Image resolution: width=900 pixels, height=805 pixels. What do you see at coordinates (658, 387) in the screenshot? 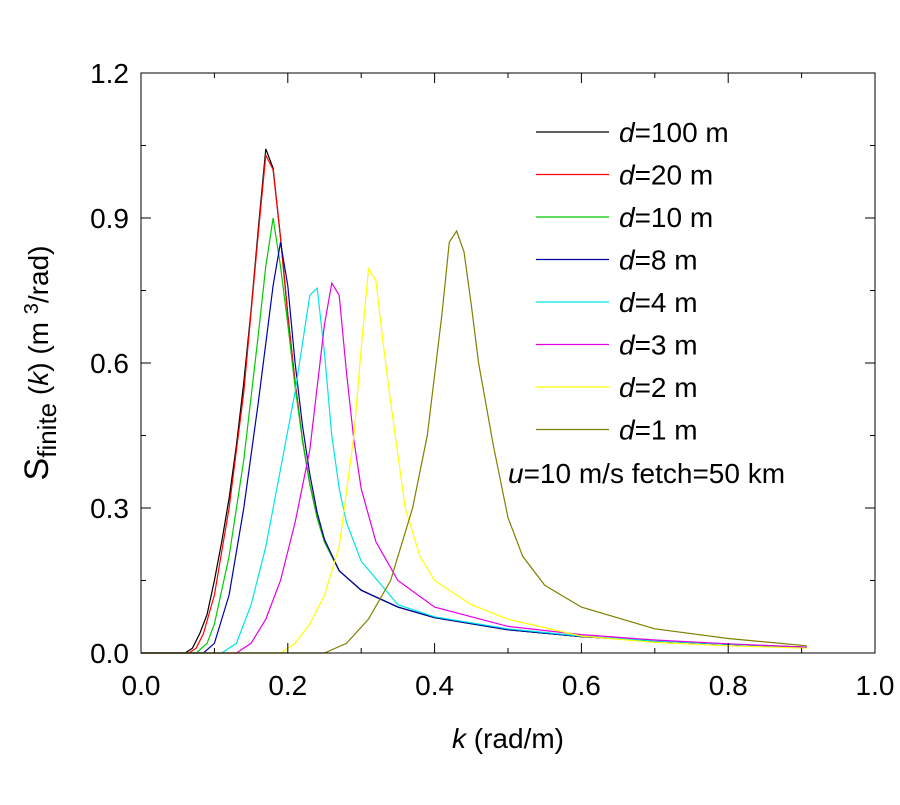
I see `legend-label-6: d=2 m` at bounding box center [658, 387].